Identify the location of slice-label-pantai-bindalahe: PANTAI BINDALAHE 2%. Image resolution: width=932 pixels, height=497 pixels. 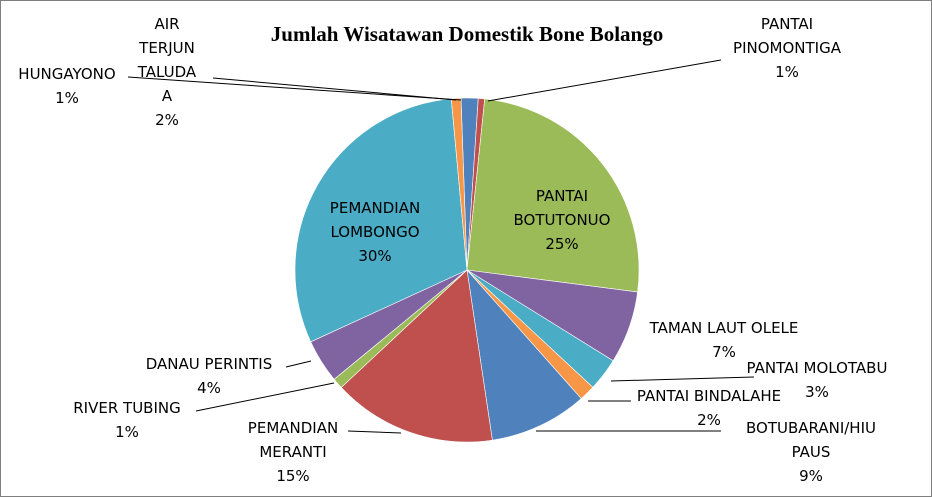
(709, 408).